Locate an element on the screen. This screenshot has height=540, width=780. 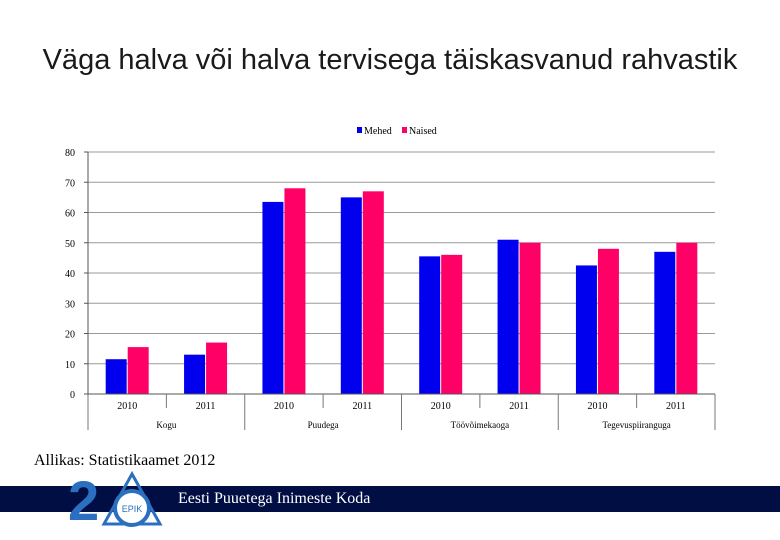
logo-ring-icon is located at coordinates (132, 508).